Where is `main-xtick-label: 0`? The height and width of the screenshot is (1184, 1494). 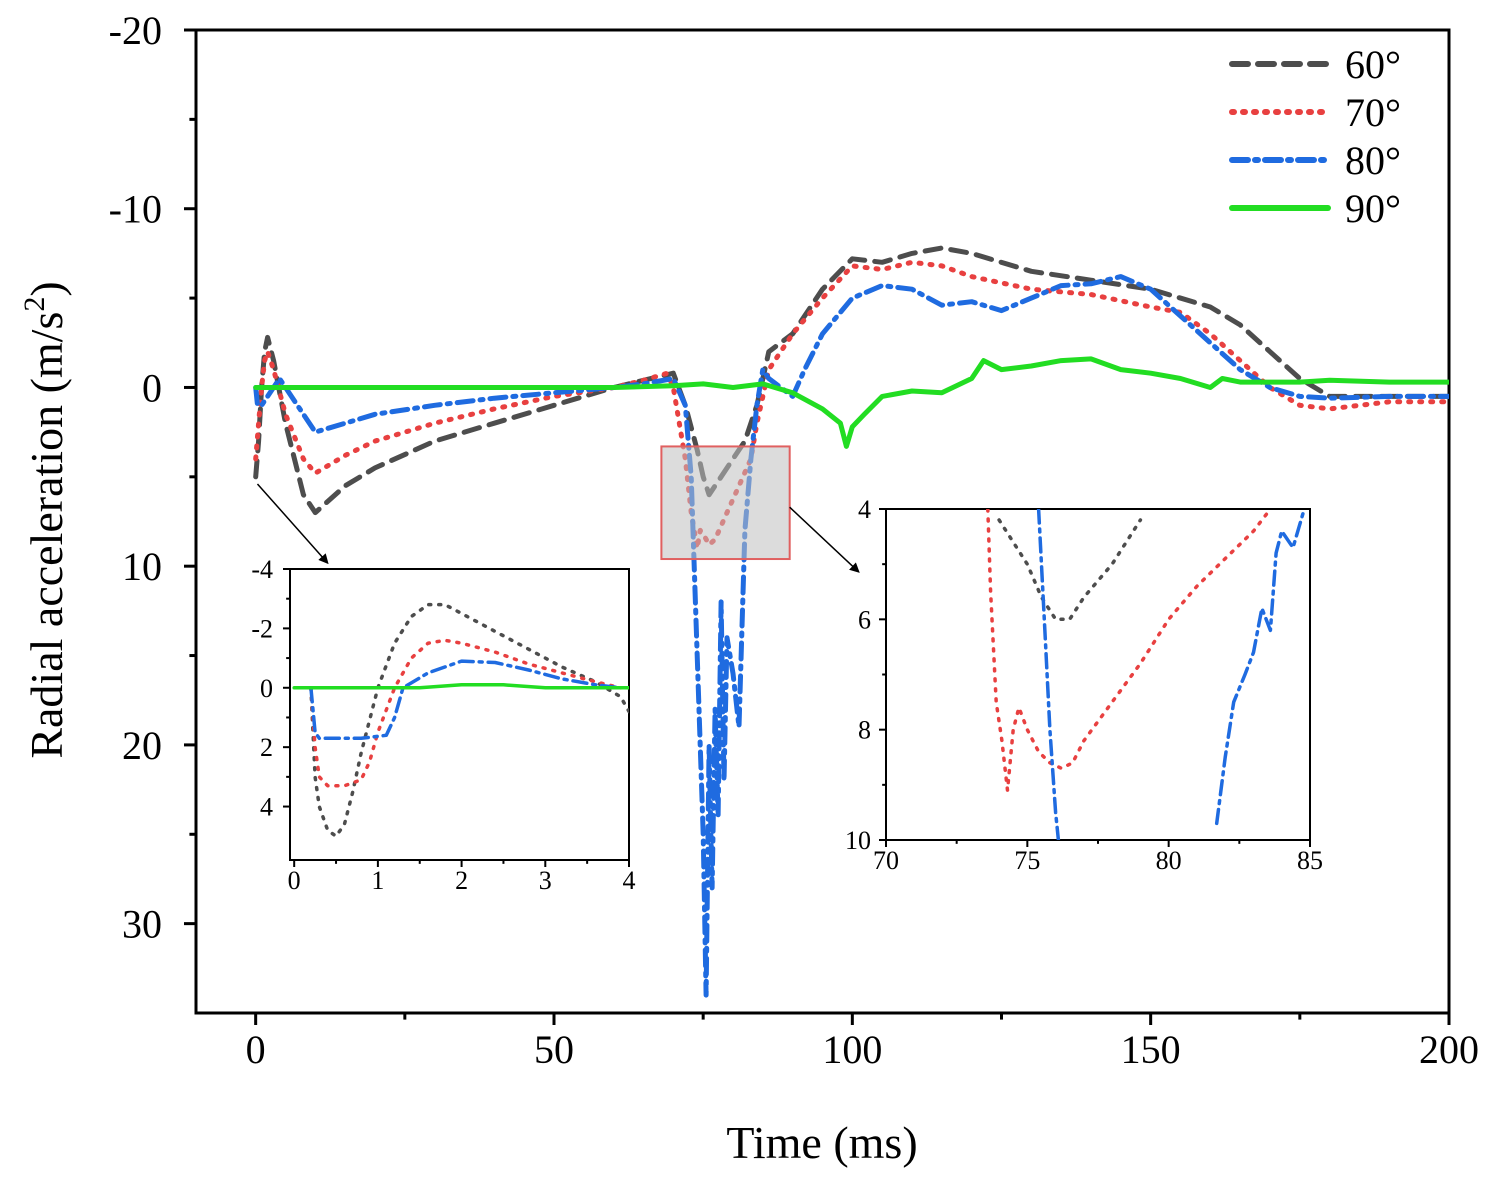 main-xtick-label: 0 is located at coordinates (256, 1049).